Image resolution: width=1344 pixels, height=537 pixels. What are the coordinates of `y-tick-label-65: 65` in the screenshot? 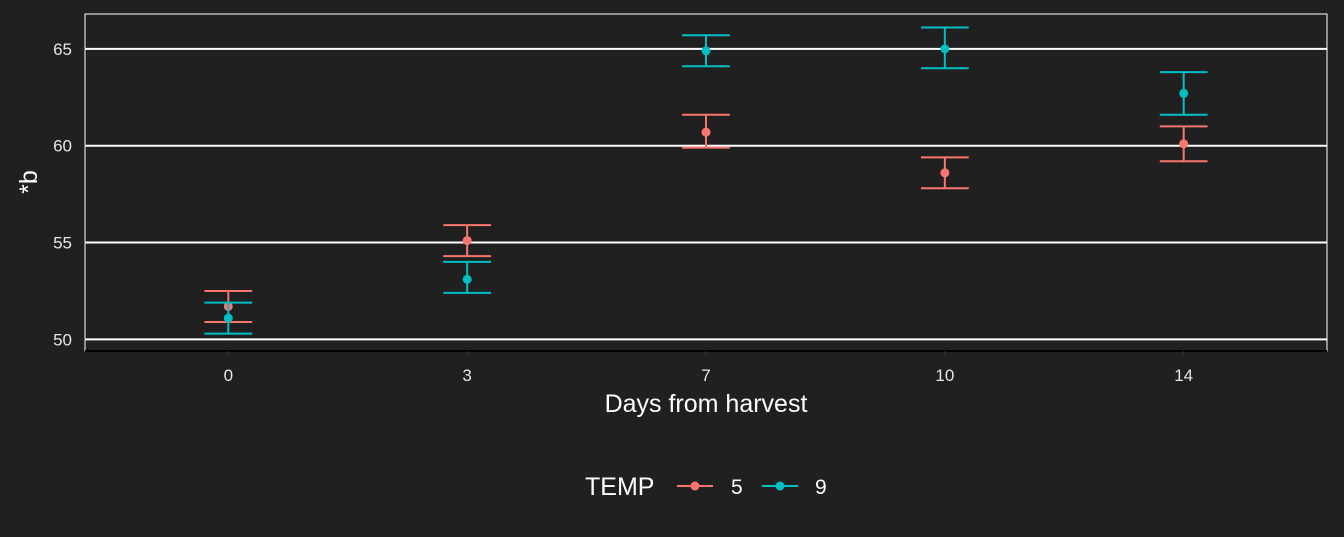 It's located at (62, 49).